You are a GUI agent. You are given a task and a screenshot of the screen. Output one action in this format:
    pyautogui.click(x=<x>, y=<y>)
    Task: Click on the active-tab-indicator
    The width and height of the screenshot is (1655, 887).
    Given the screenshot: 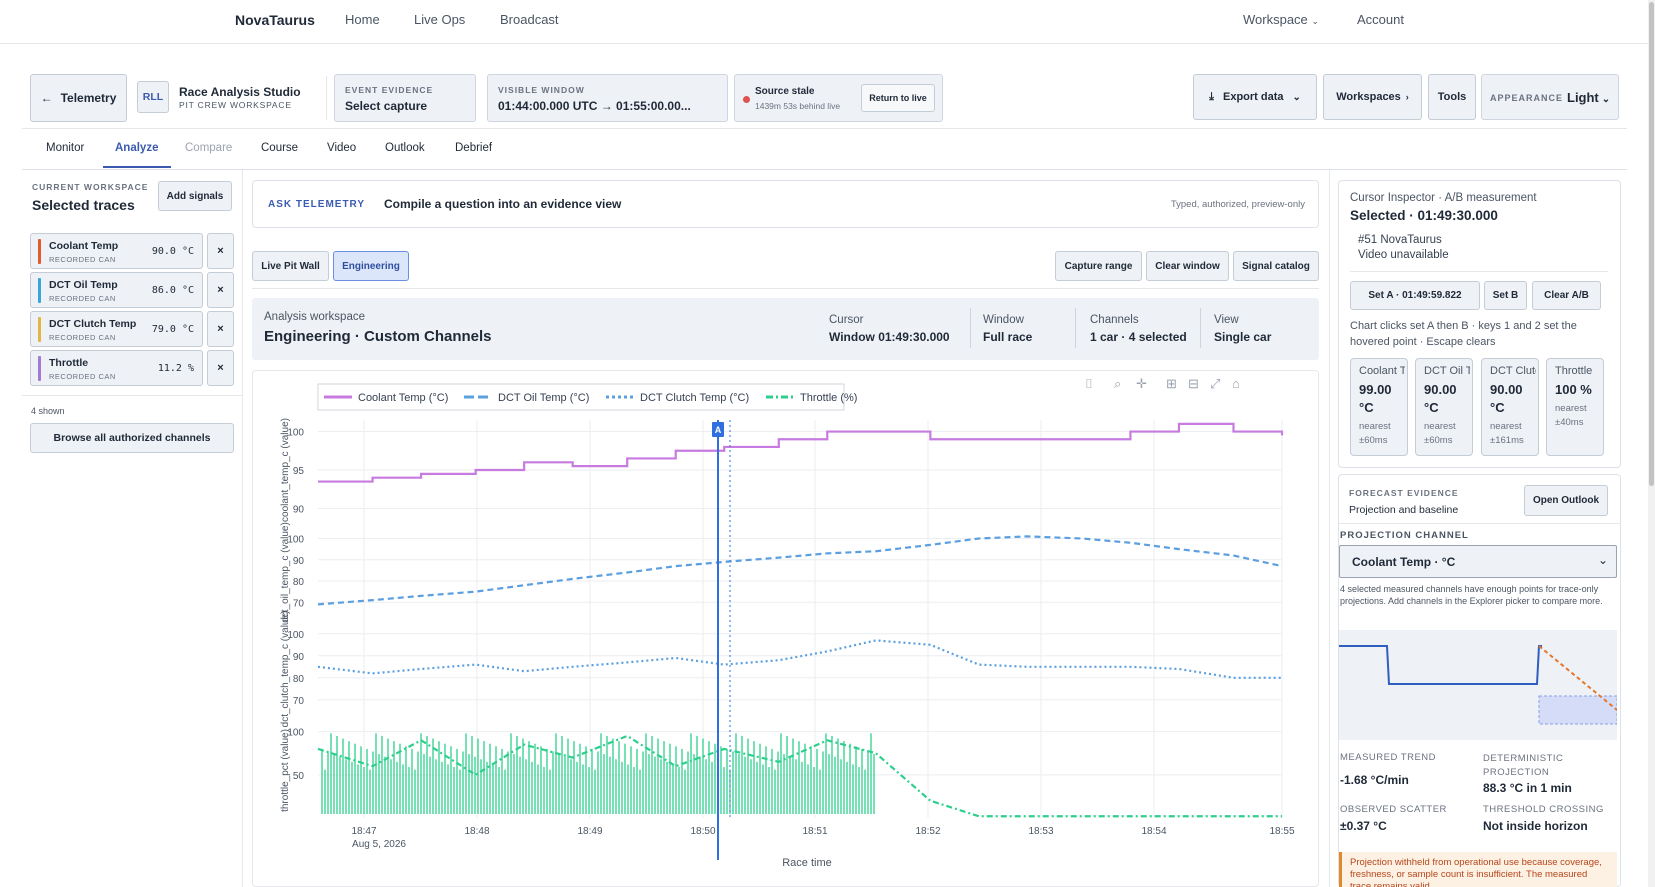 What is the action you would take?
    pyautogui.click(x=137, y=167)
    